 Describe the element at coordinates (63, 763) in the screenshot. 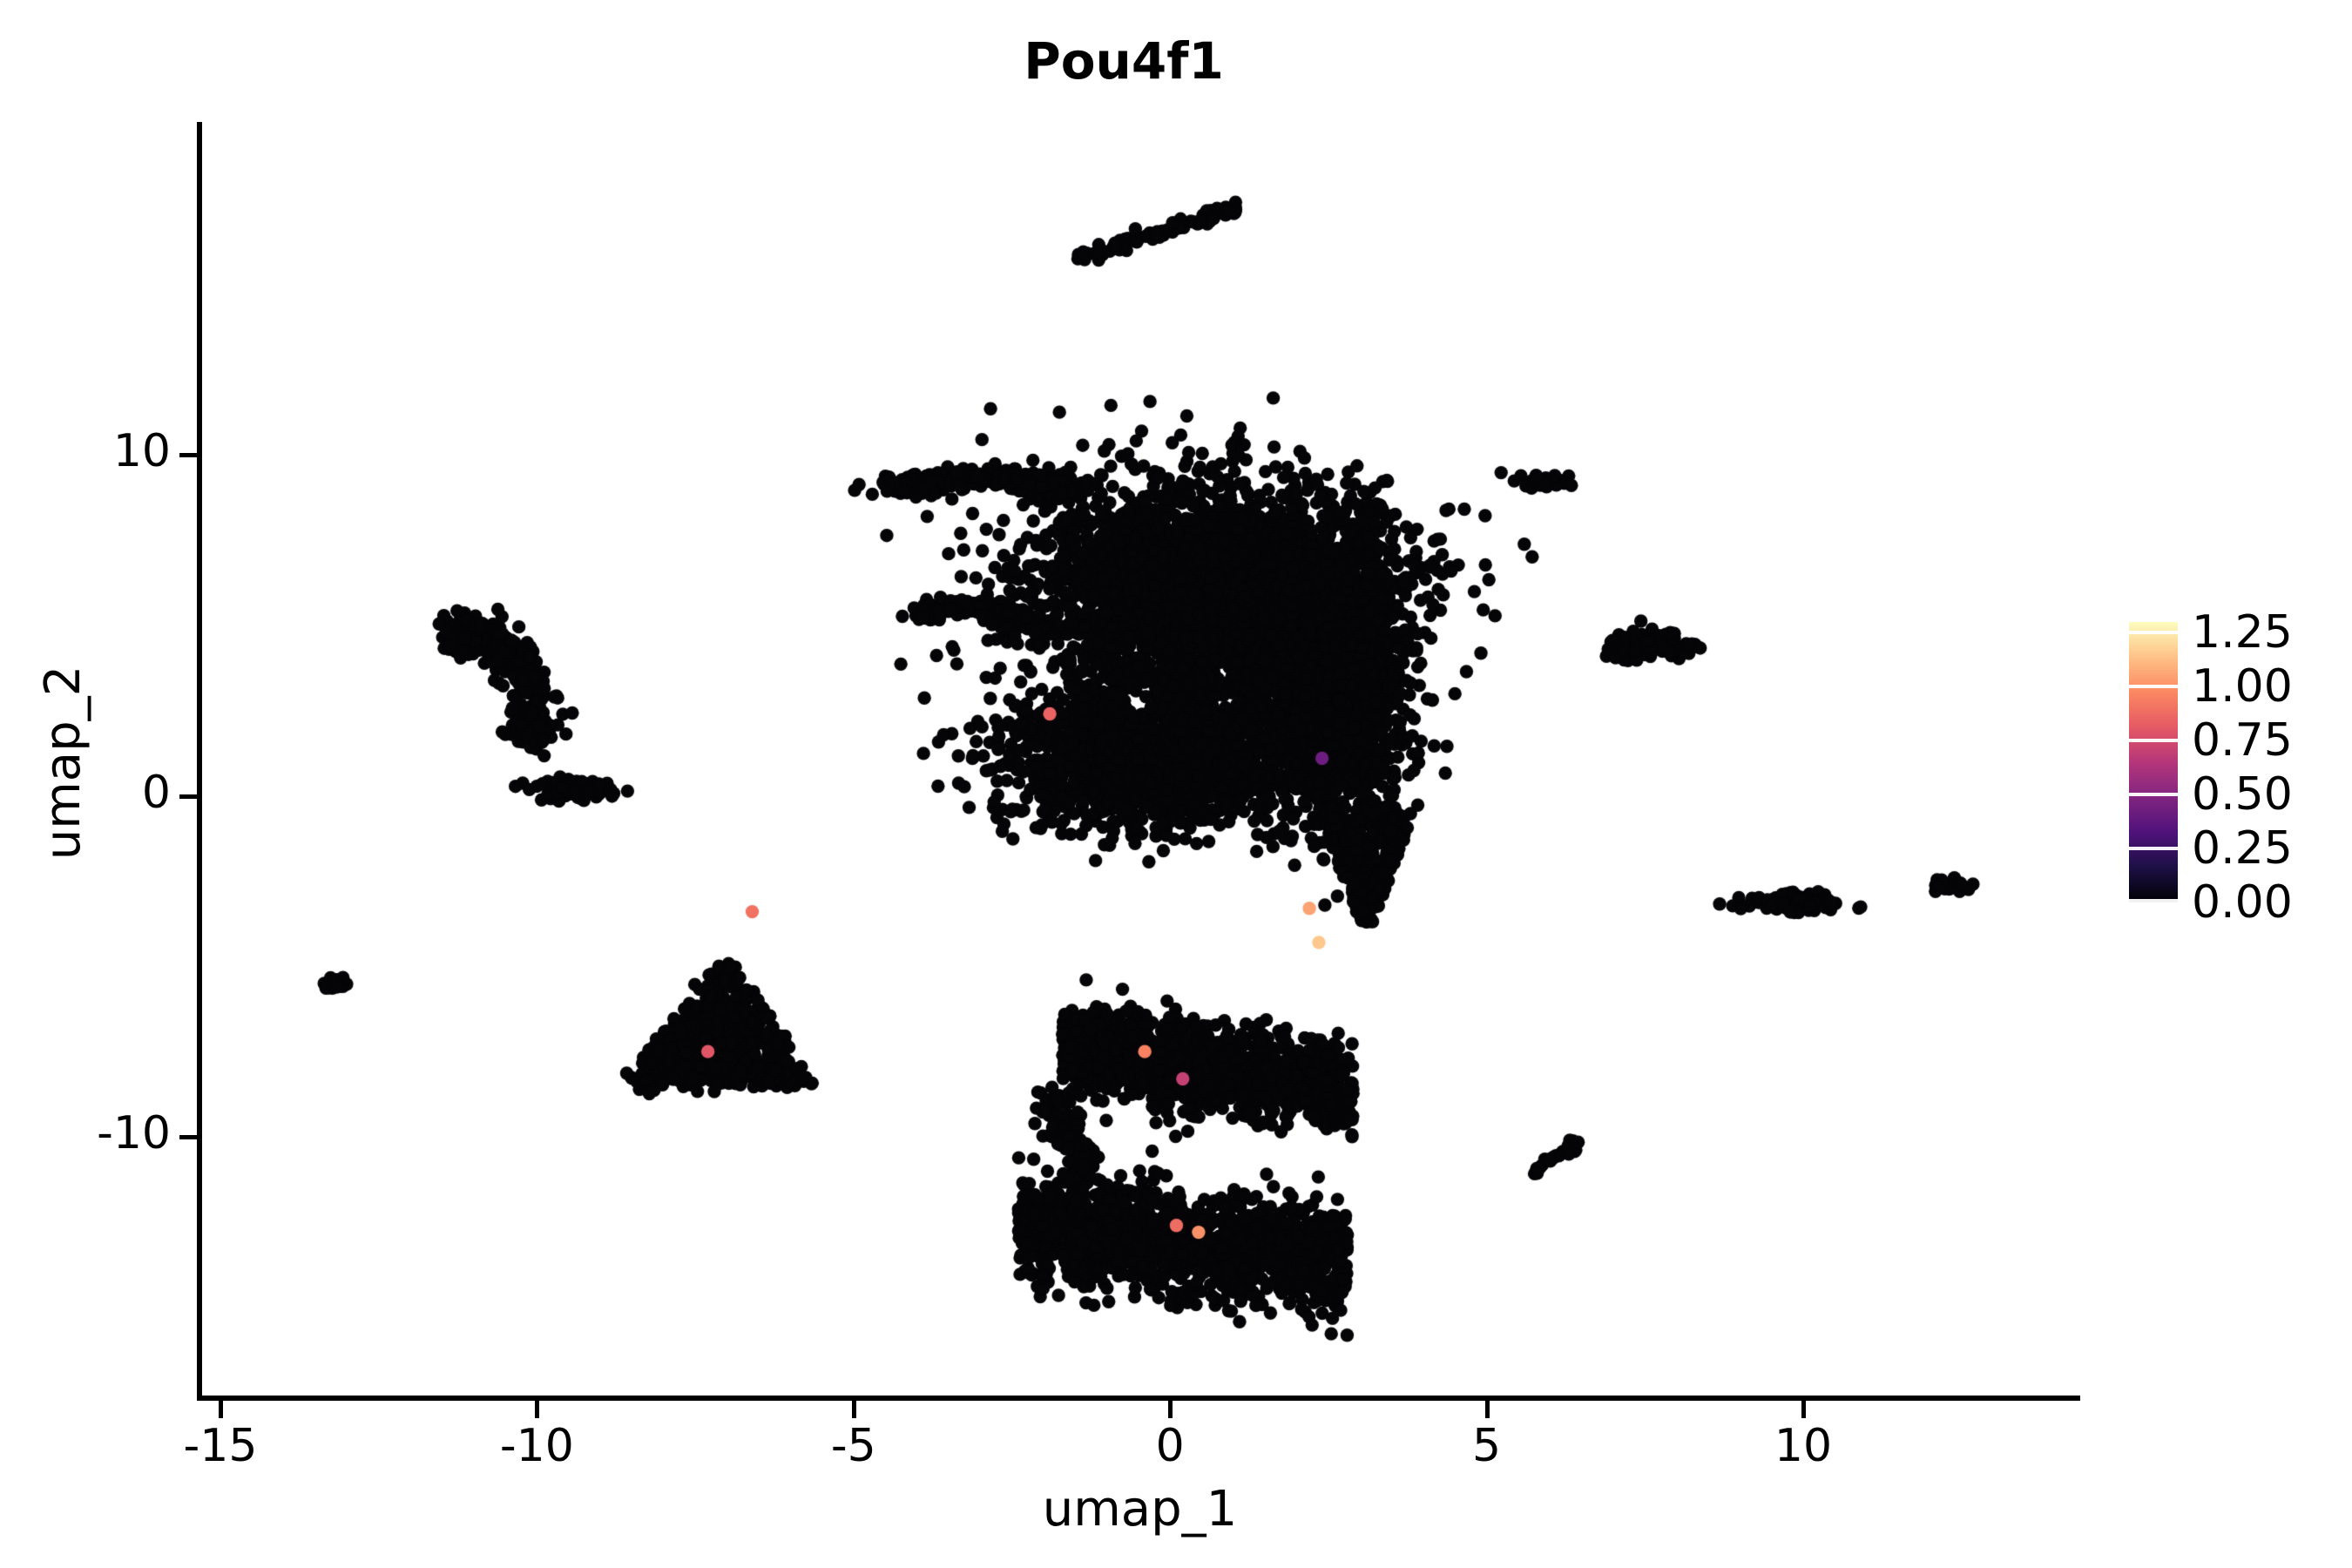

I see `y-axis-label: umap_2` at that location.